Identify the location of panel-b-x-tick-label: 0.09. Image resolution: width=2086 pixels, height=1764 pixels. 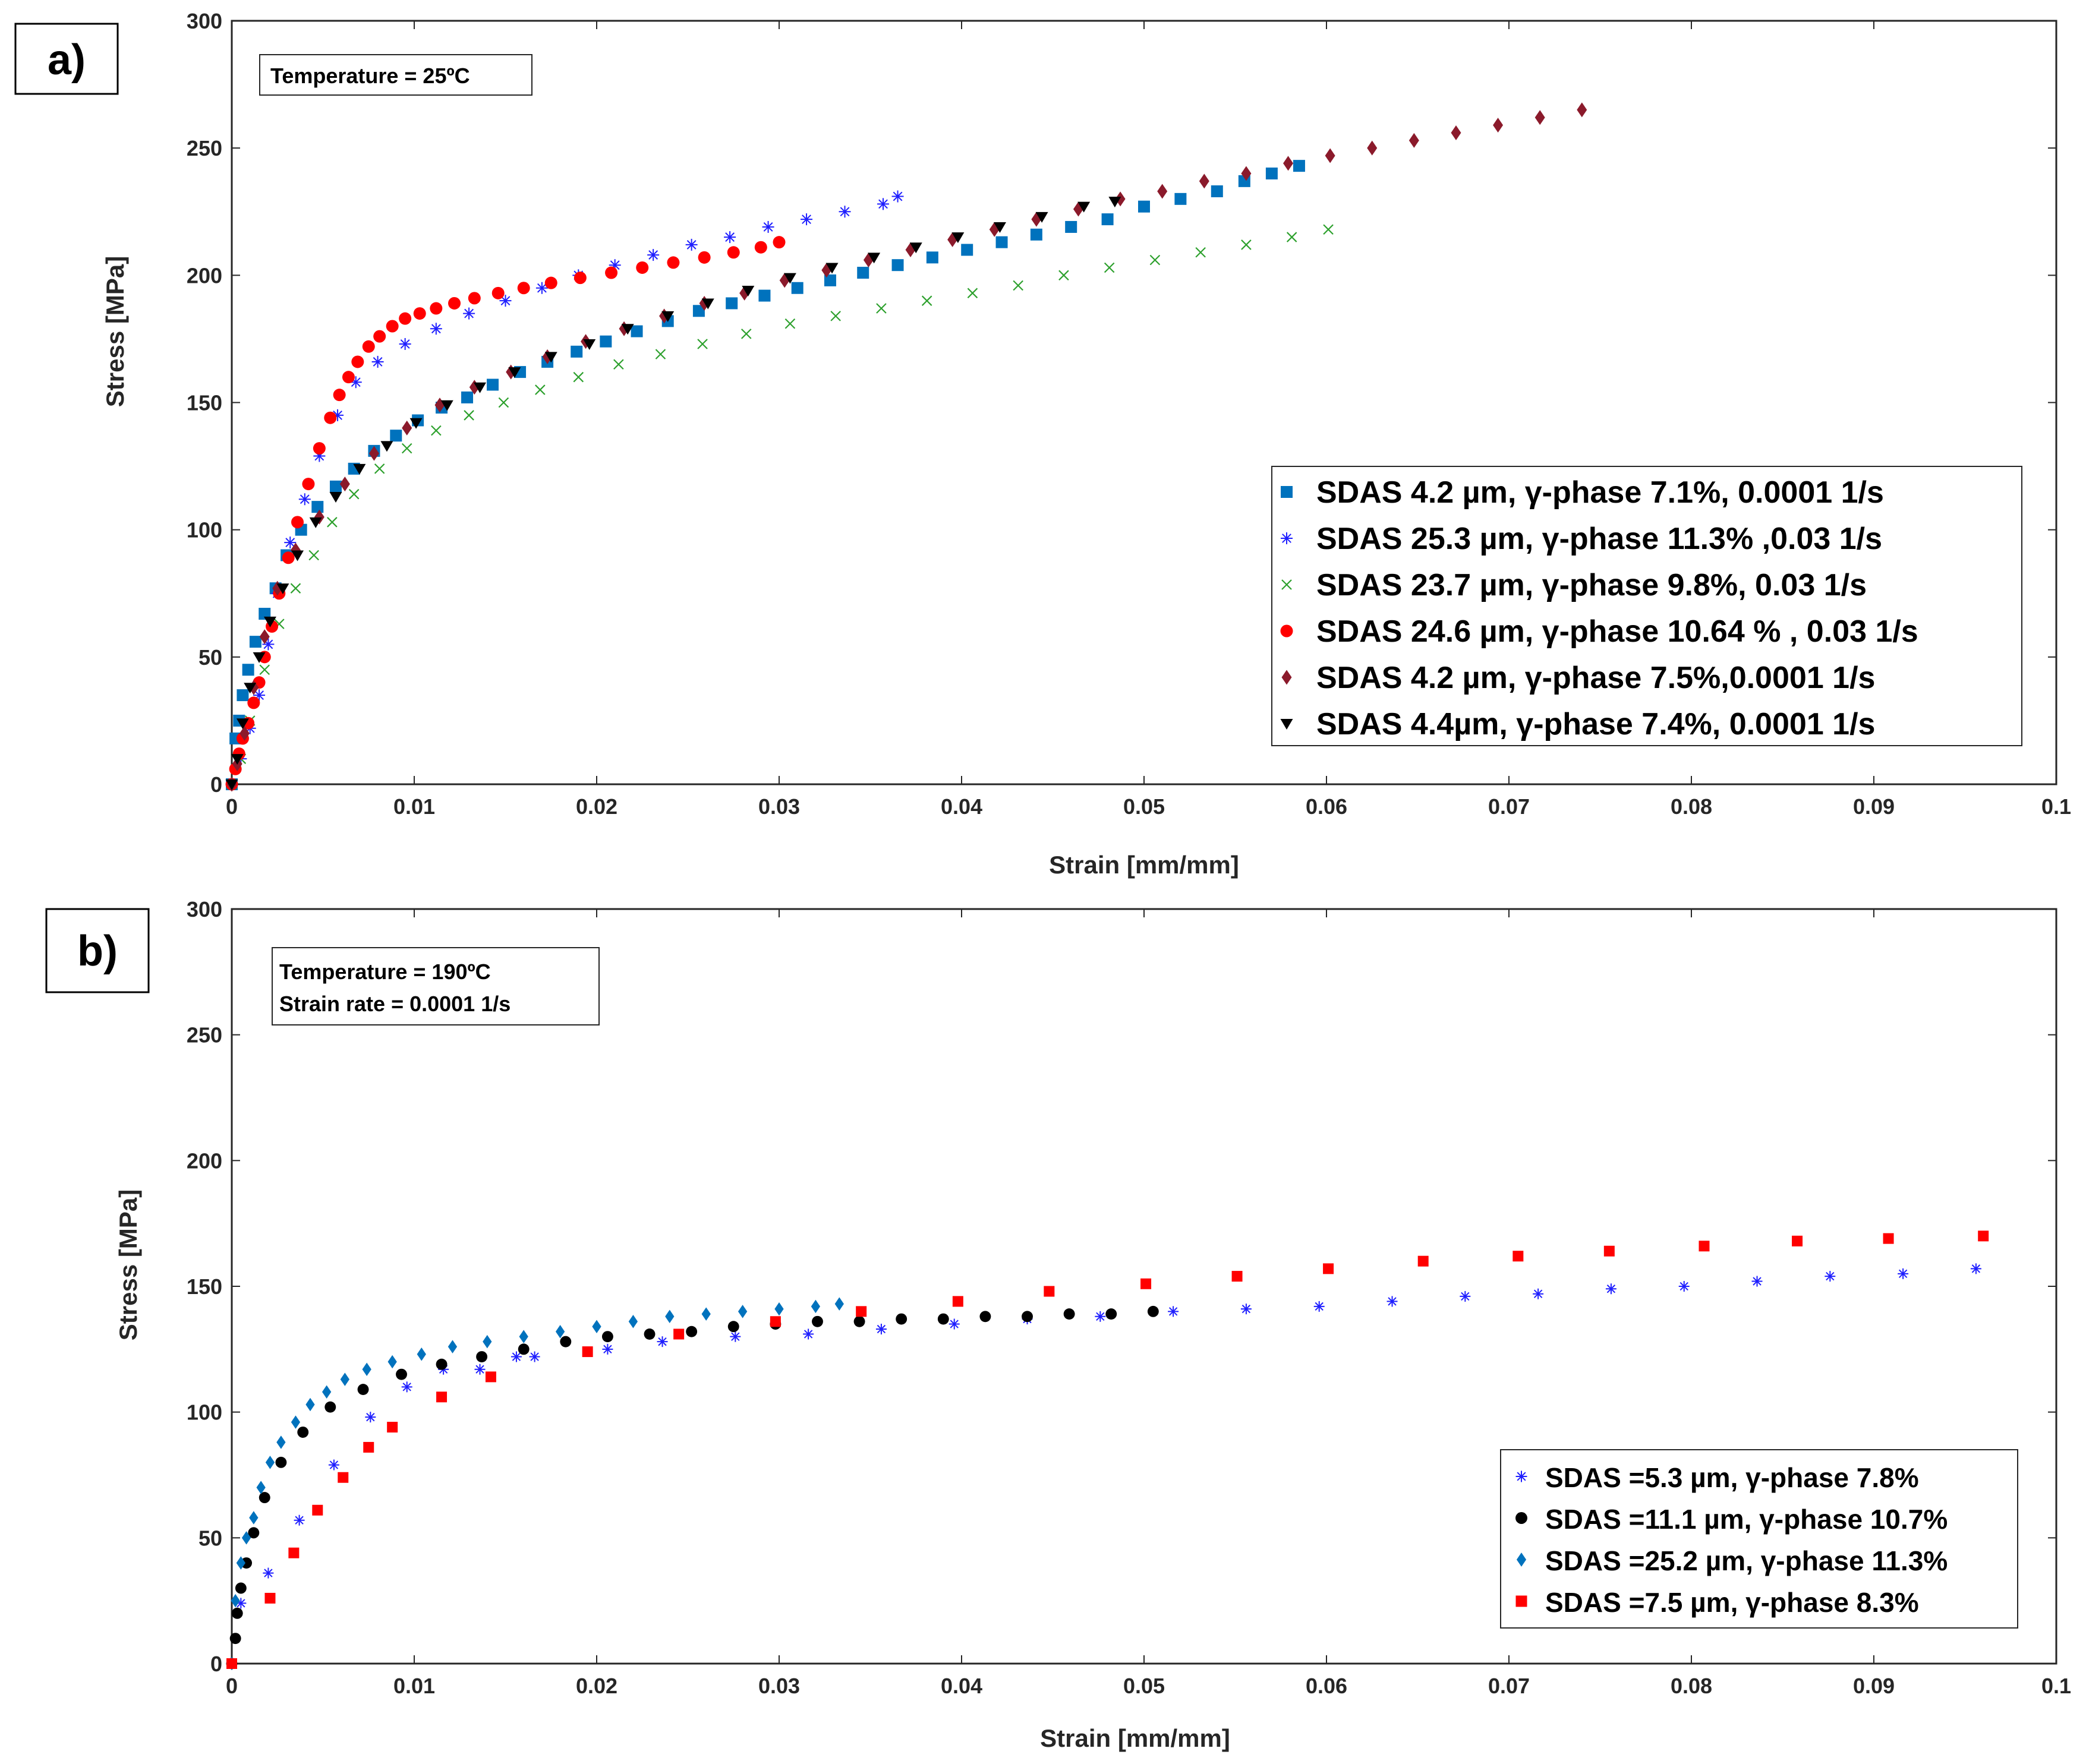
(1874, 1686).